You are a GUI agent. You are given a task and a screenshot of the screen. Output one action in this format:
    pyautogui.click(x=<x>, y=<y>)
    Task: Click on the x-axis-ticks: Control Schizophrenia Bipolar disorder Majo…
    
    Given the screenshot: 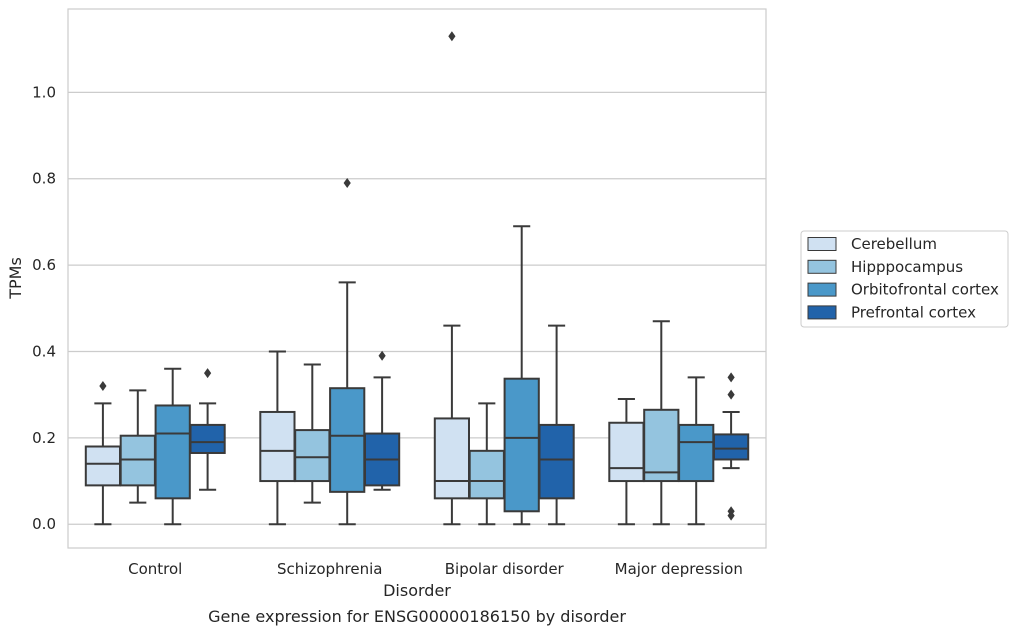 What is the action you would take?
    pyautogui.click(x=435, y=569)
    